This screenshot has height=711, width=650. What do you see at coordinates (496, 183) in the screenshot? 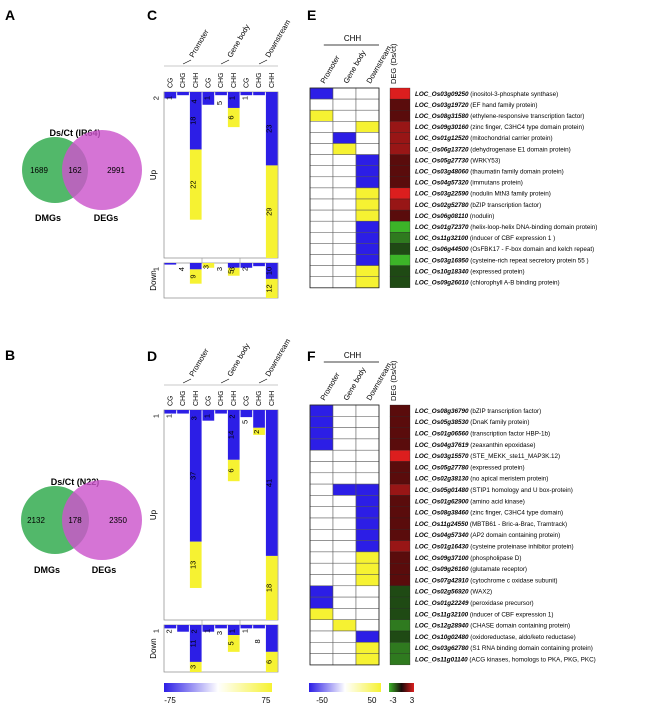
I see `panel-e-gene-desc: (immutans protein)` at bounding box center [496, 183].